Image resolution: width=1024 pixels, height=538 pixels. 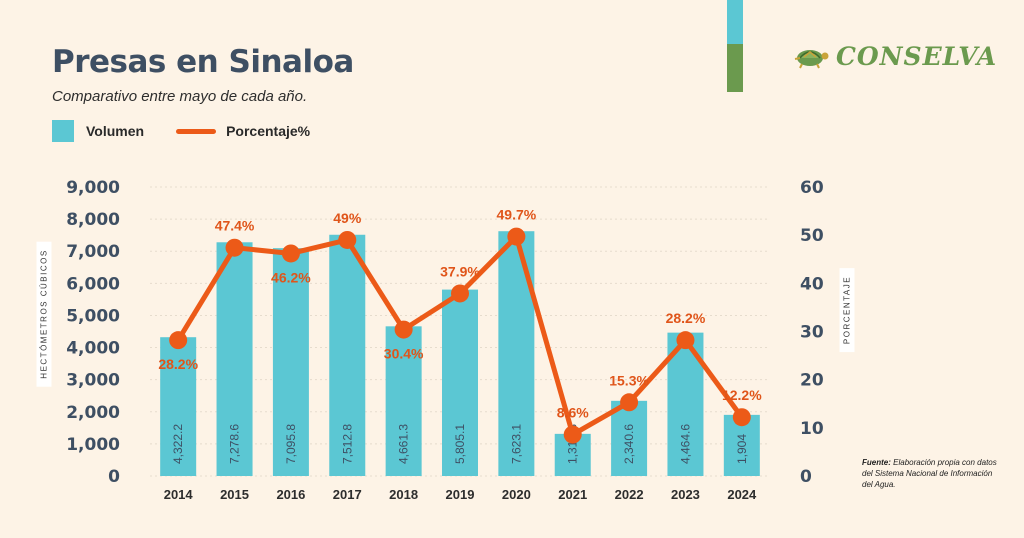 I want to click on y-left-tick-label: 0, so click(x=114, y=477).